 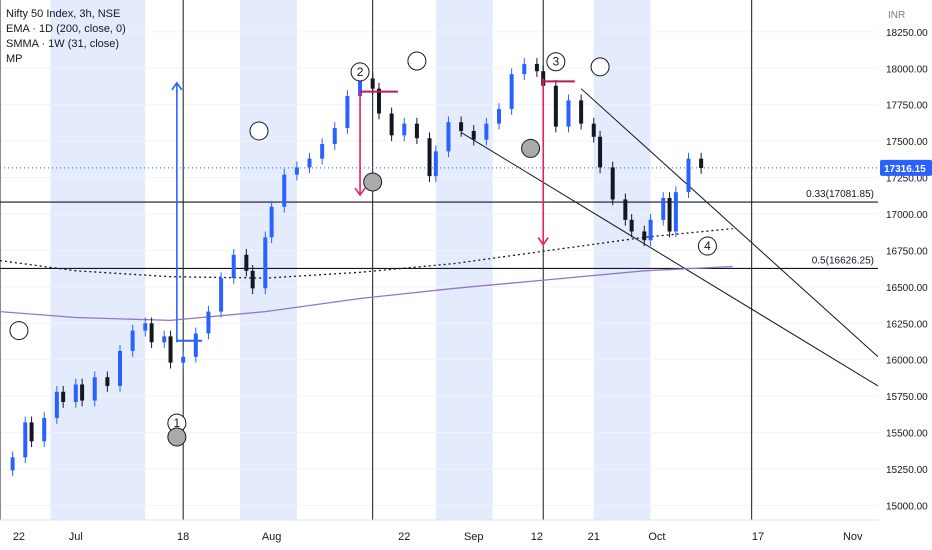 I want to click on y-tick-7: 16500.00, so click(x=907, y=288).